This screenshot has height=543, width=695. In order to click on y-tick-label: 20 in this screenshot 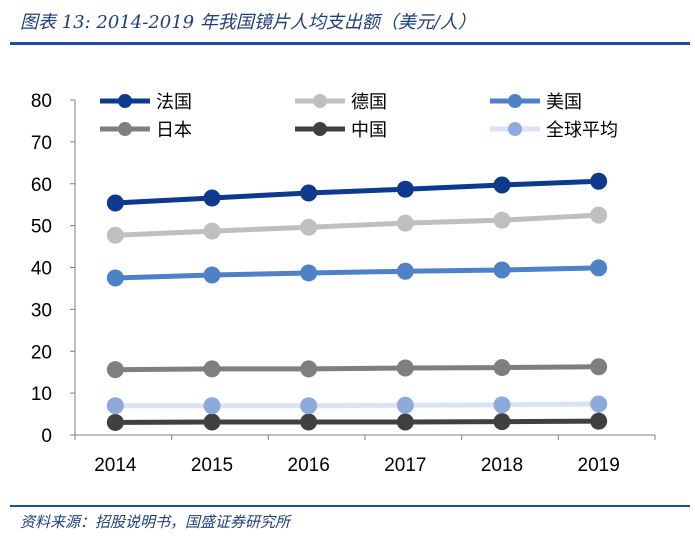, I will do `click(41, 352)`.